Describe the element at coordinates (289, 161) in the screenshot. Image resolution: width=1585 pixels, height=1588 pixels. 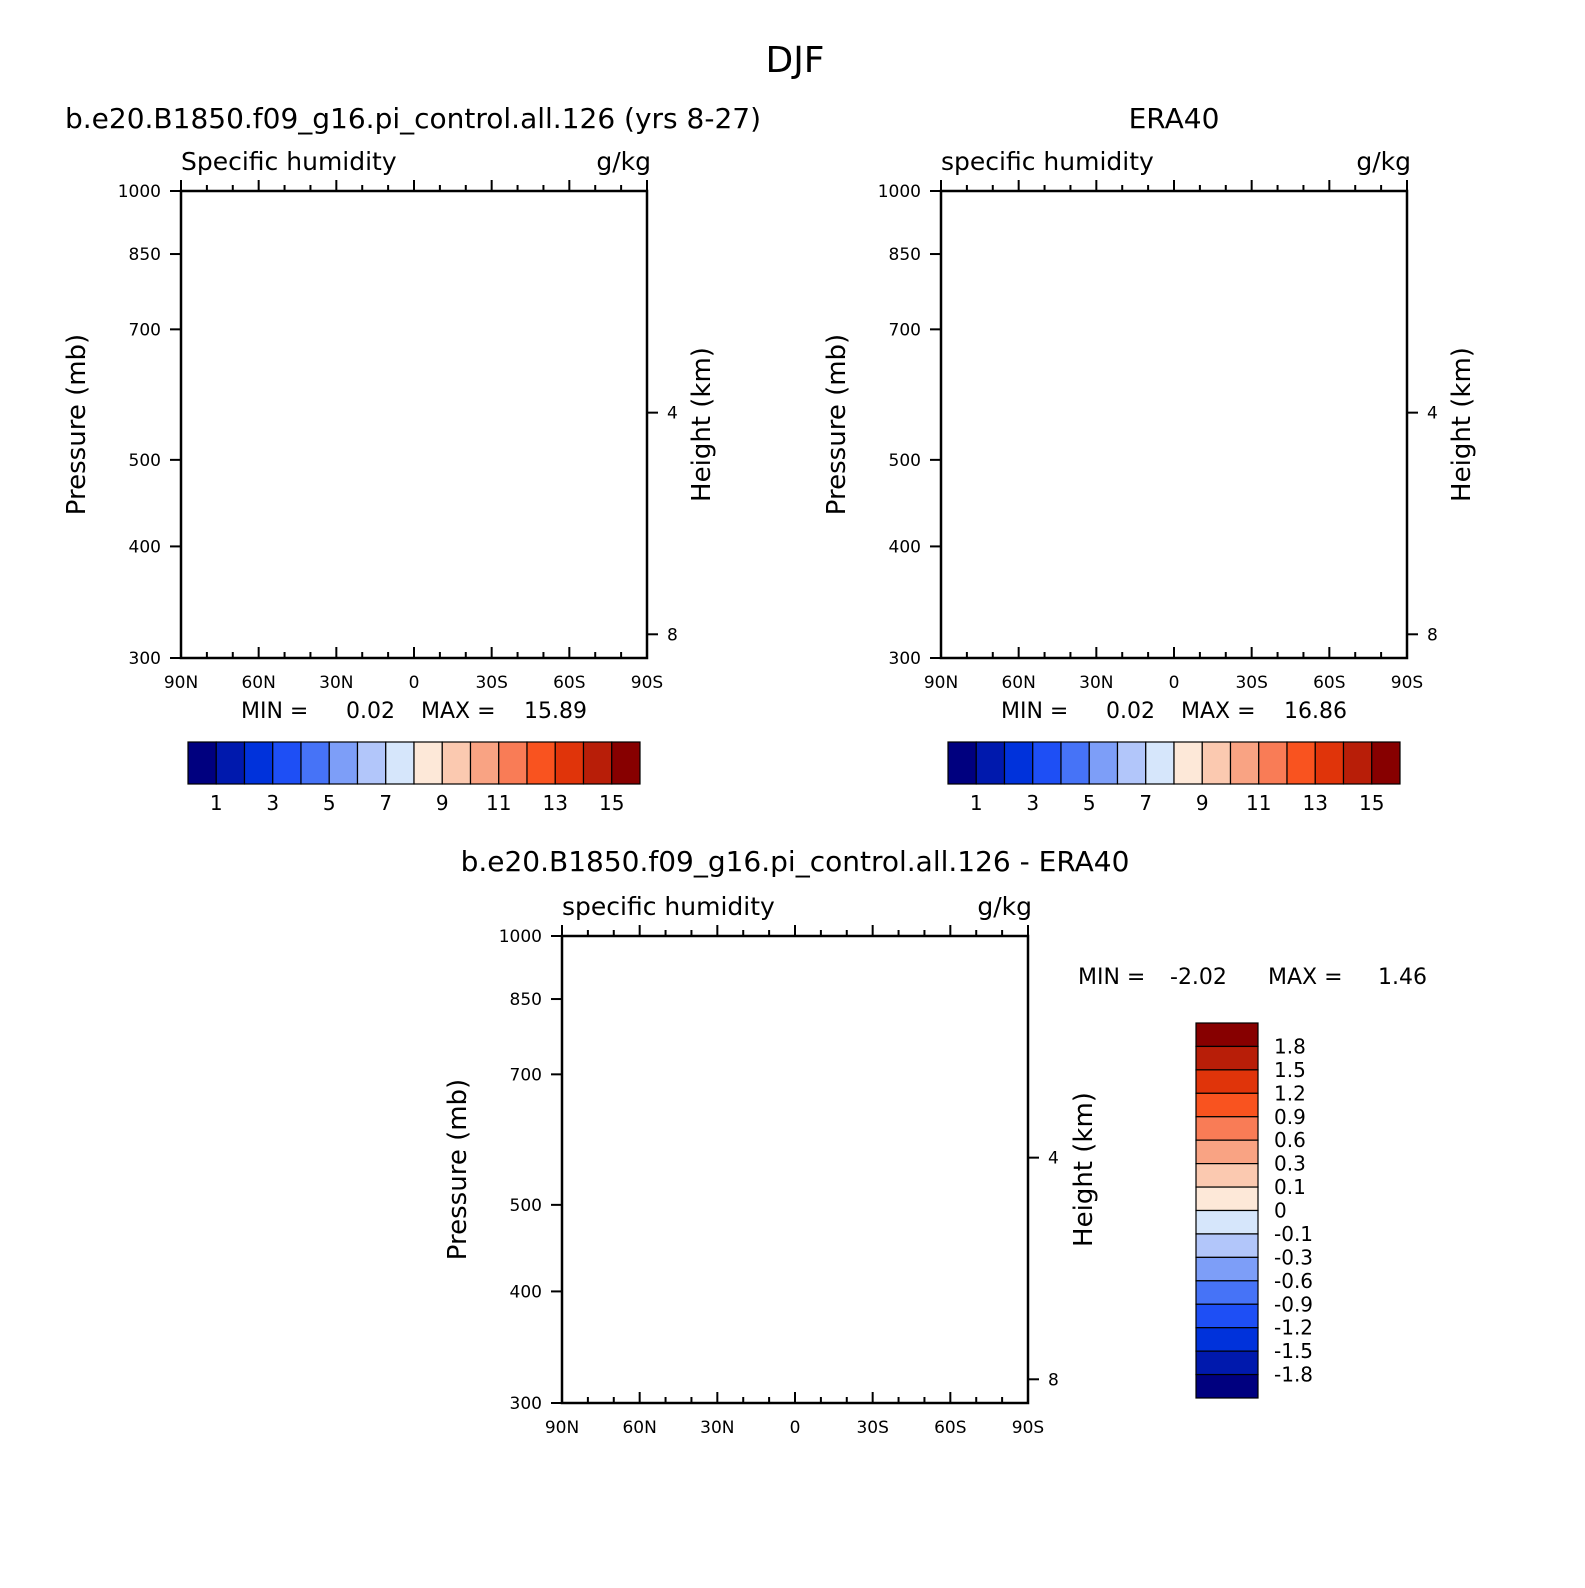
I see `panel-model-left-label: Specific humidity` at that location.